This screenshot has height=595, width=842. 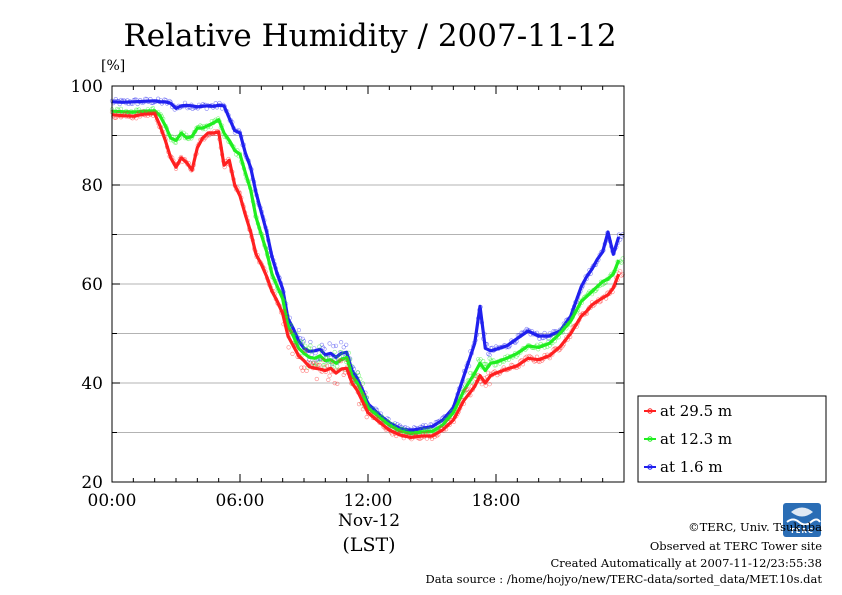 What do you see at coordinates (87, 87) in the screenshot?
I see `y-tick-label: 100` at bounding box center [87, 87].